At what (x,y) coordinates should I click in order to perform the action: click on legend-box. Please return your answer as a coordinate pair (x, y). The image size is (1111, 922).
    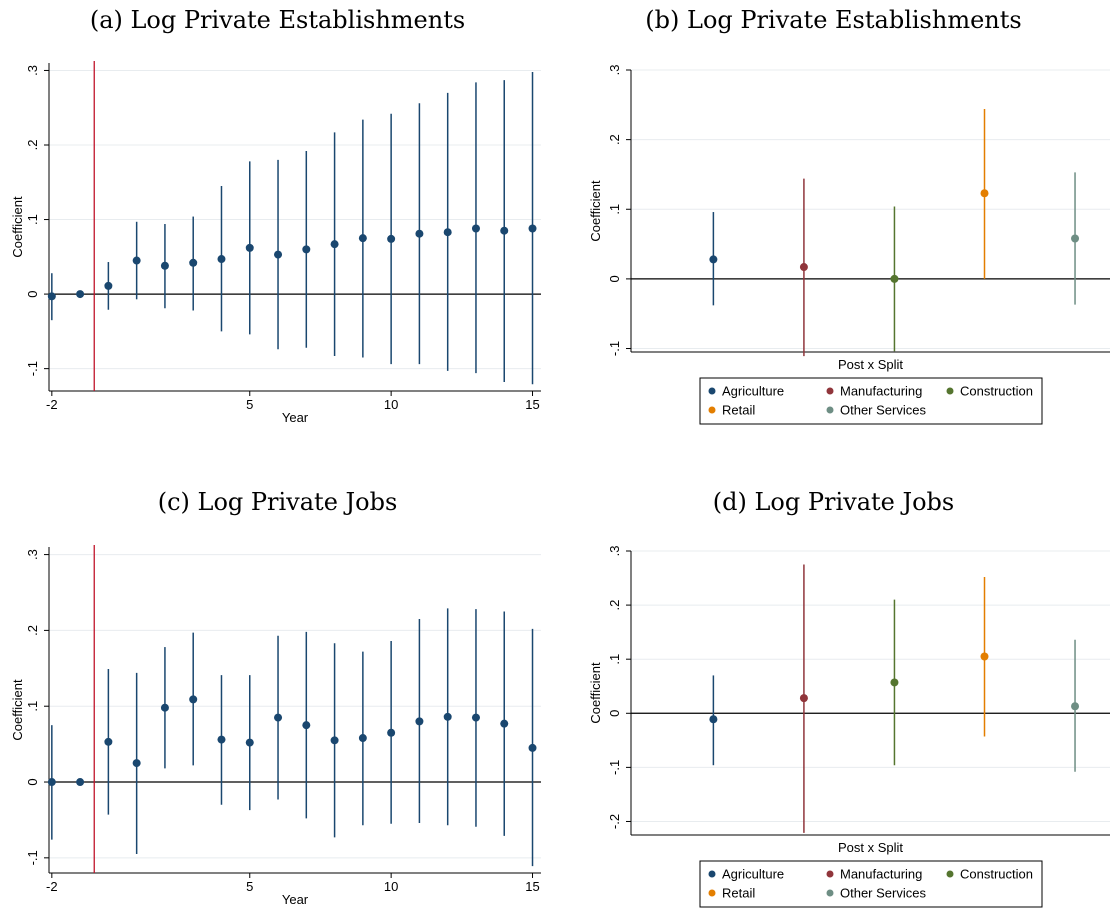
    Looking at the image, I should click on (871, 401).